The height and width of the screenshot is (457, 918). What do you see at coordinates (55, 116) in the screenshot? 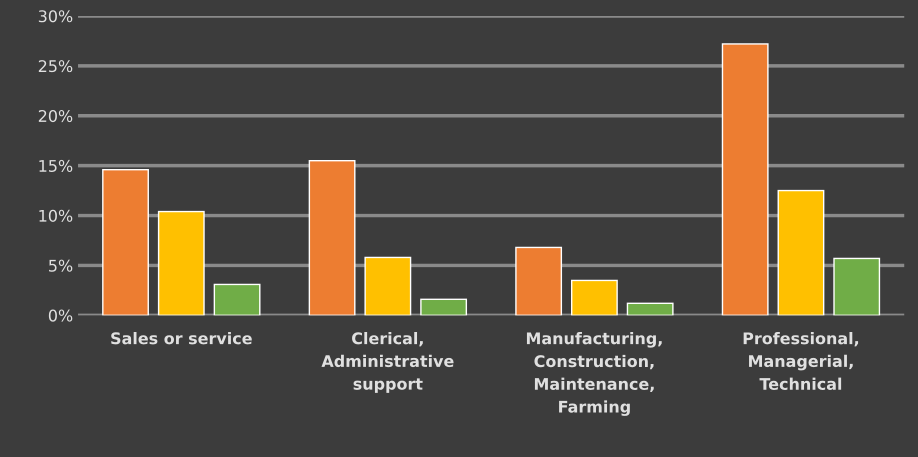
I see `y-tick-label: 20%` at bounding box center [55, 116].